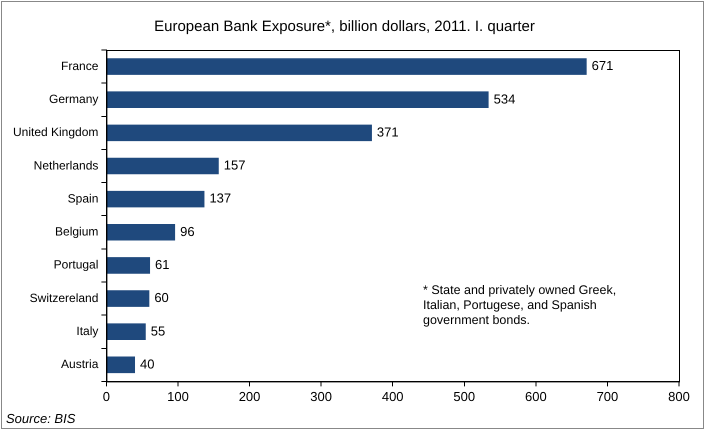  Describe the element at coordinates (80, 65) in the screenshot. I see `y-tick-label: France` at that location.